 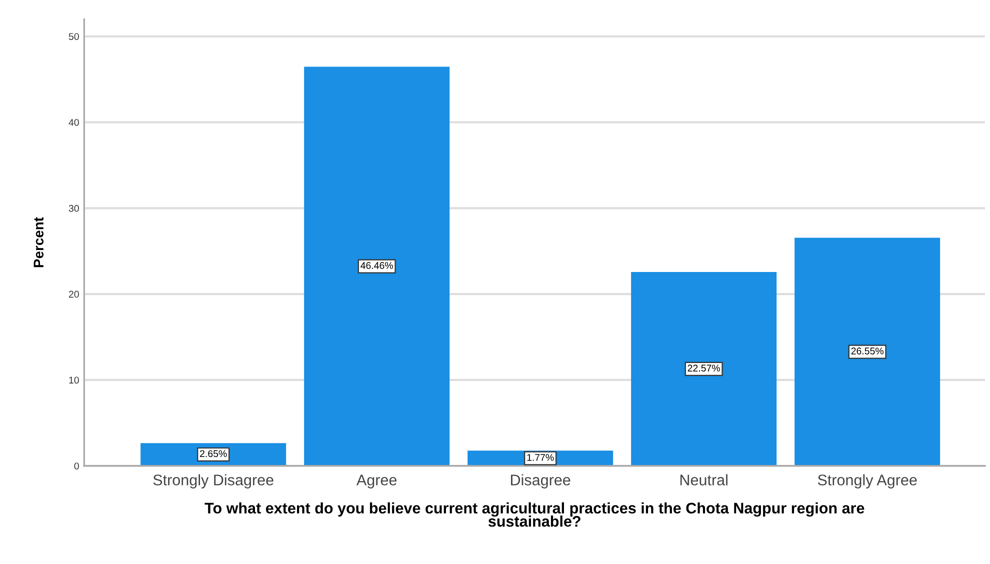 I want to click on data-label: 26.55%, so click(x=867, y=351).